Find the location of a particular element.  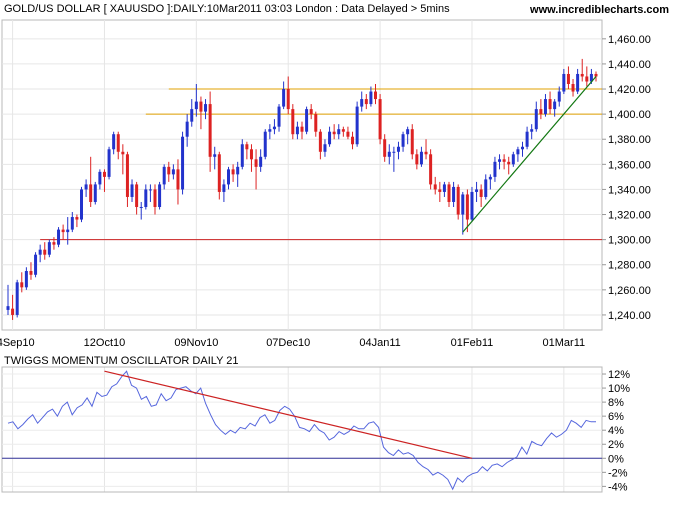

price-axis-label: 1,420.00 is located at coordinates (629, 90).